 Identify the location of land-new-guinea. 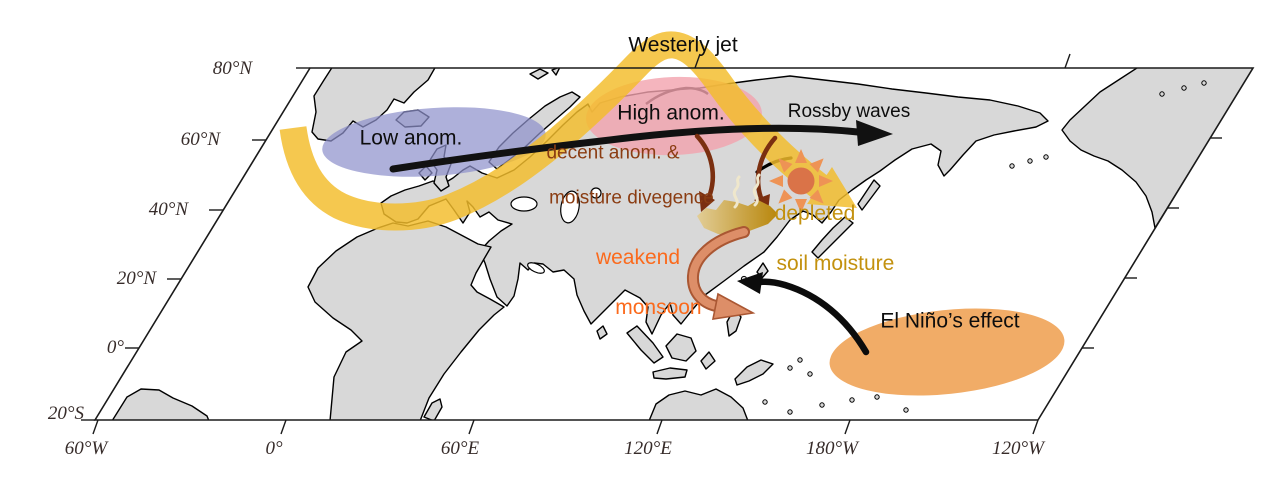
(754, 372).